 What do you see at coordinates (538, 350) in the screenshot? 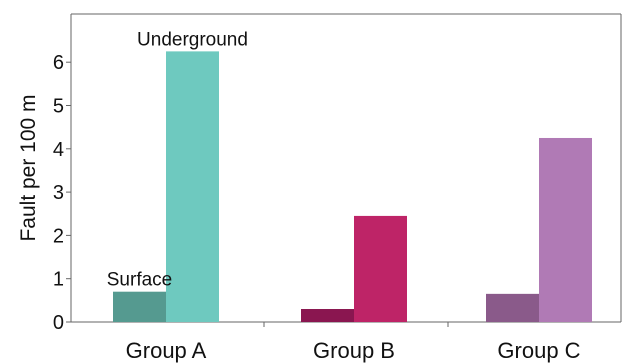
I see `x-category-label: Group C` at bounding box center [538, 350].